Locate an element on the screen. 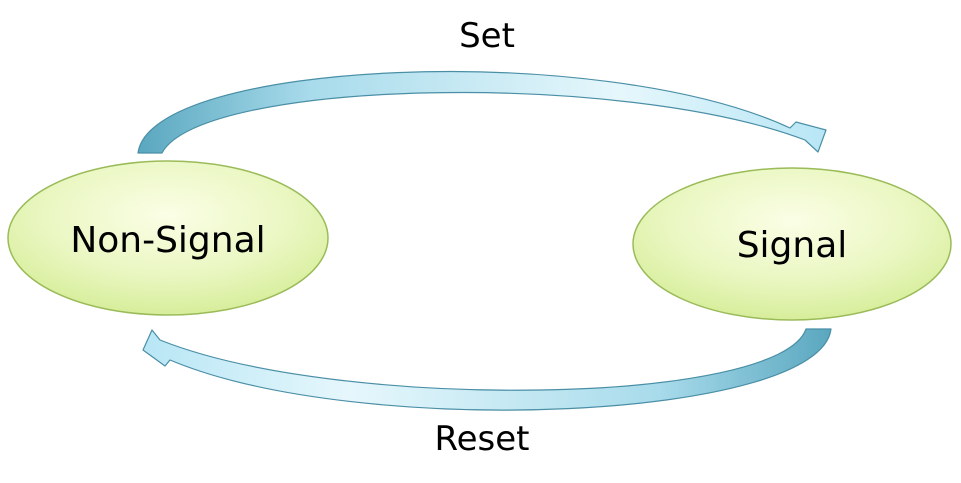  node-non-signal: Non-Signal is located at coordinates (168, 238).